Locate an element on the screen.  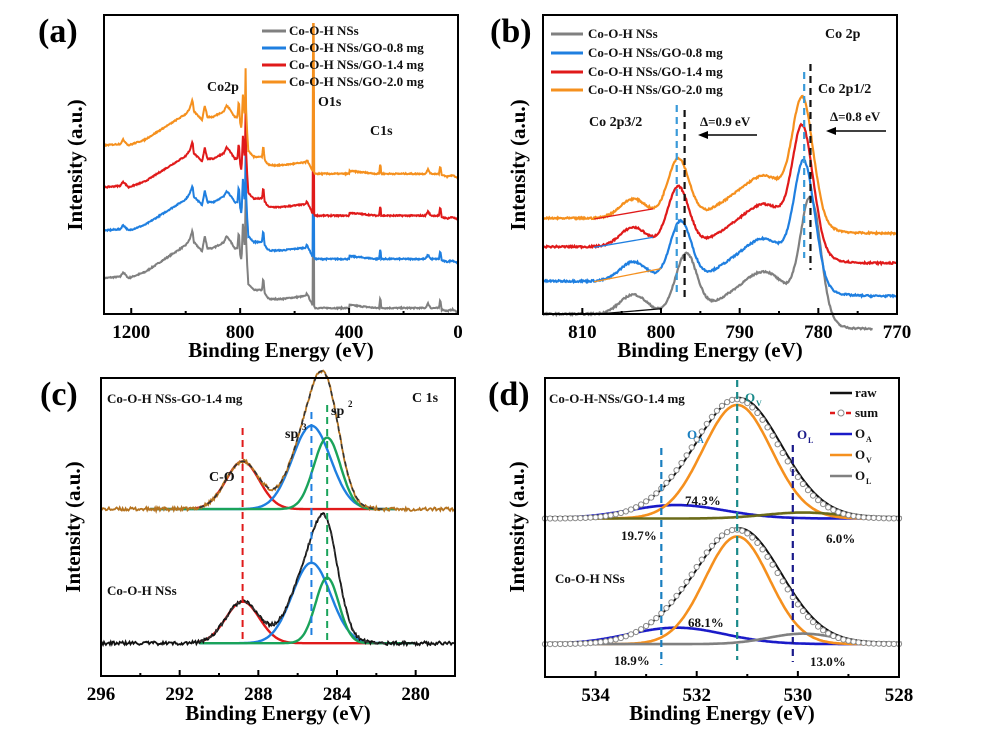
annotation-co-2p1-2: Co 2p1/2 is located at coordinates (844, 89).